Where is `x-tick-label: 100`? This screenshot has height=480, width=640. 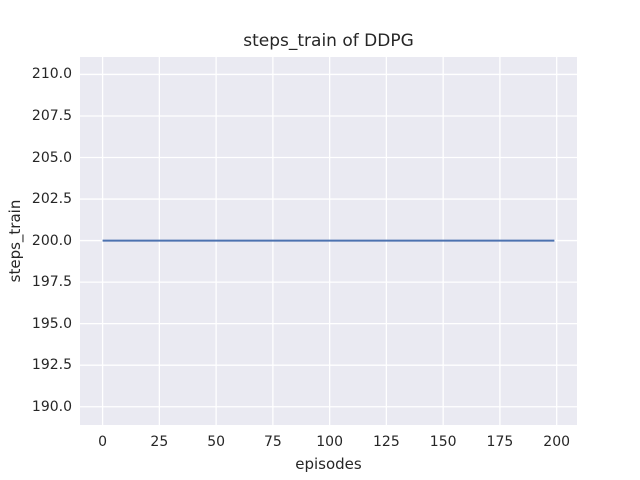
x-tick-label: 100 is located at coordinates (329, 442).